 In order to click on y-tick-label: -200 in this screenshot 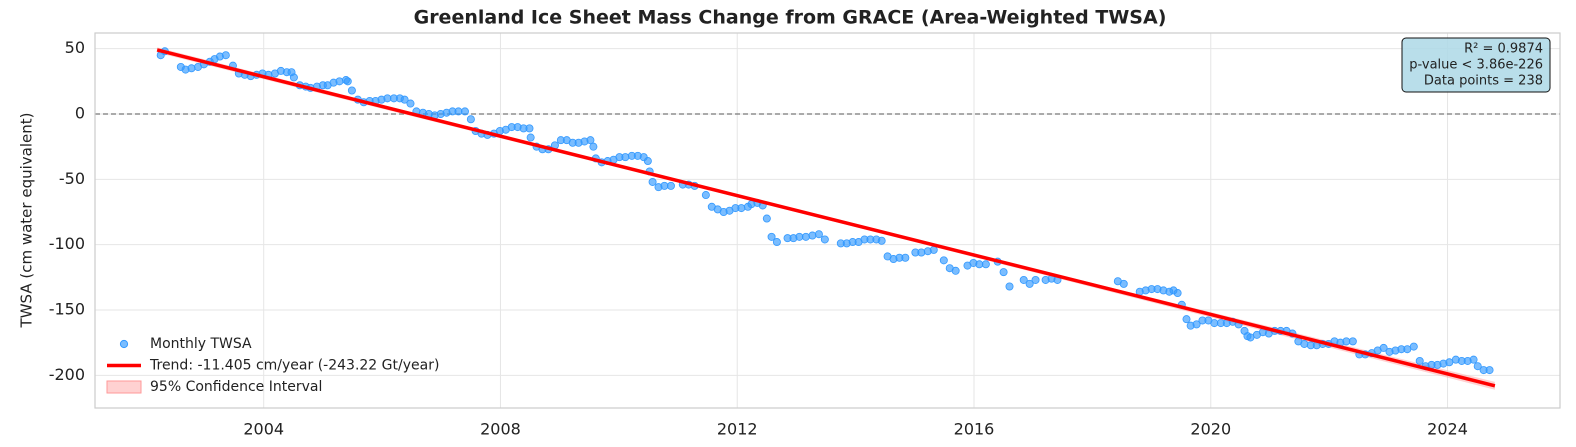, I will do `click(67, 374)`.